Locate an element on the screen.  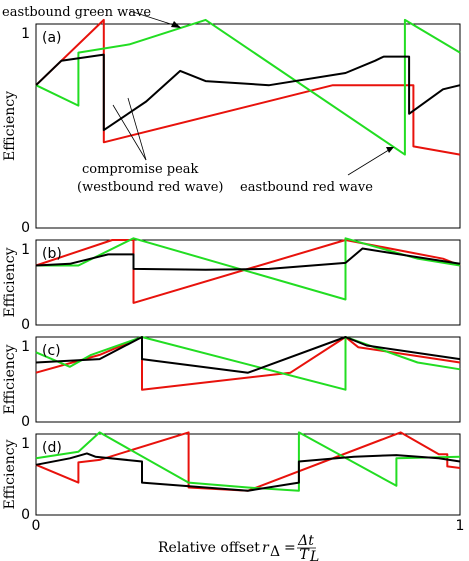
x-axis-label-numerator: Δt is located at coordinates (305, 541).